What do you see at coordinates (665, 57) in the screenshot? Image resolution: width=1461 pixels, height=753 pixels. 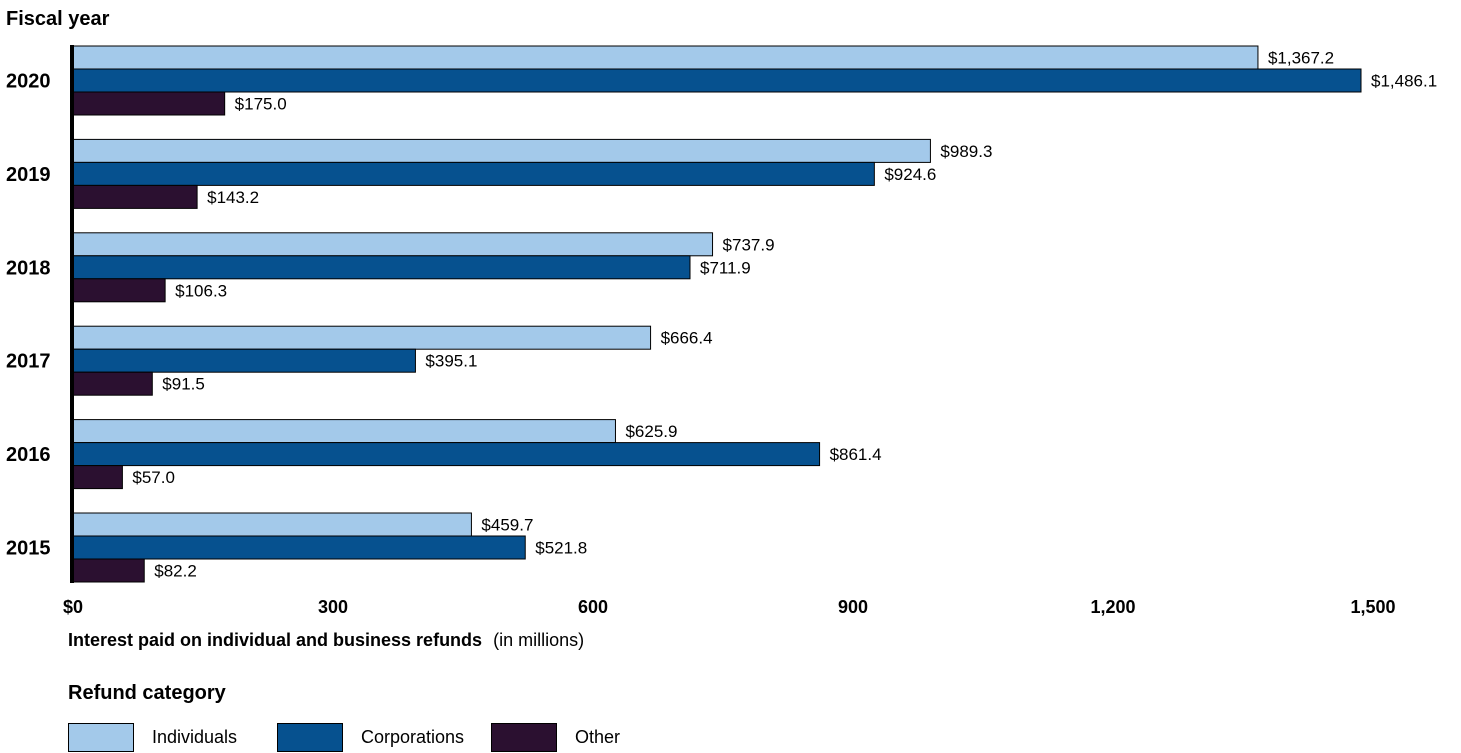 I see `bar-individuals-2020` at bounding box center [665, 57].